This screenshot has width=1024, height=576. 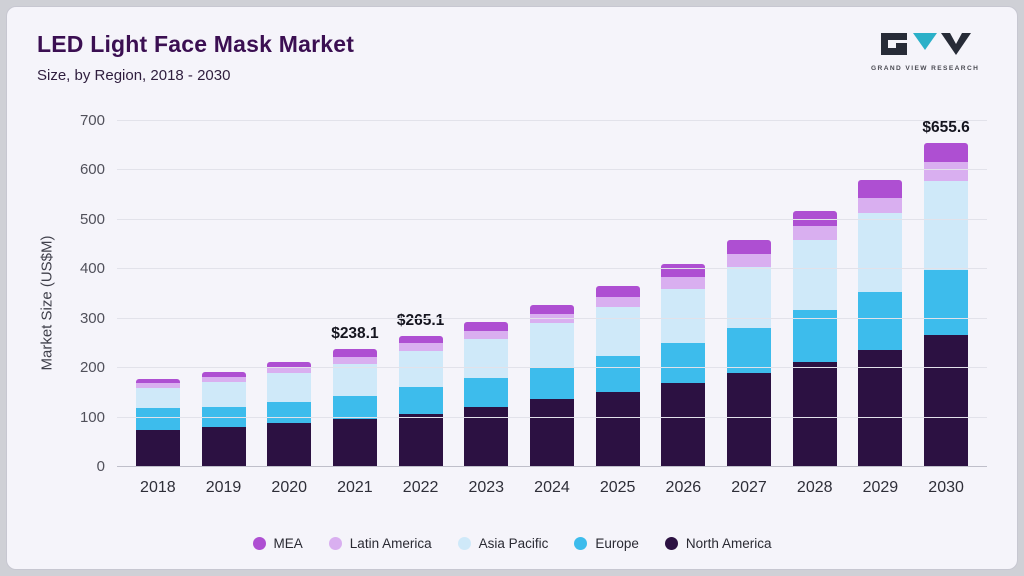 What do you see at coordinates (617, 331) in the screenshot?
I see `bar-segment-asia-pacific-2025` at bounding box center [617, 331].